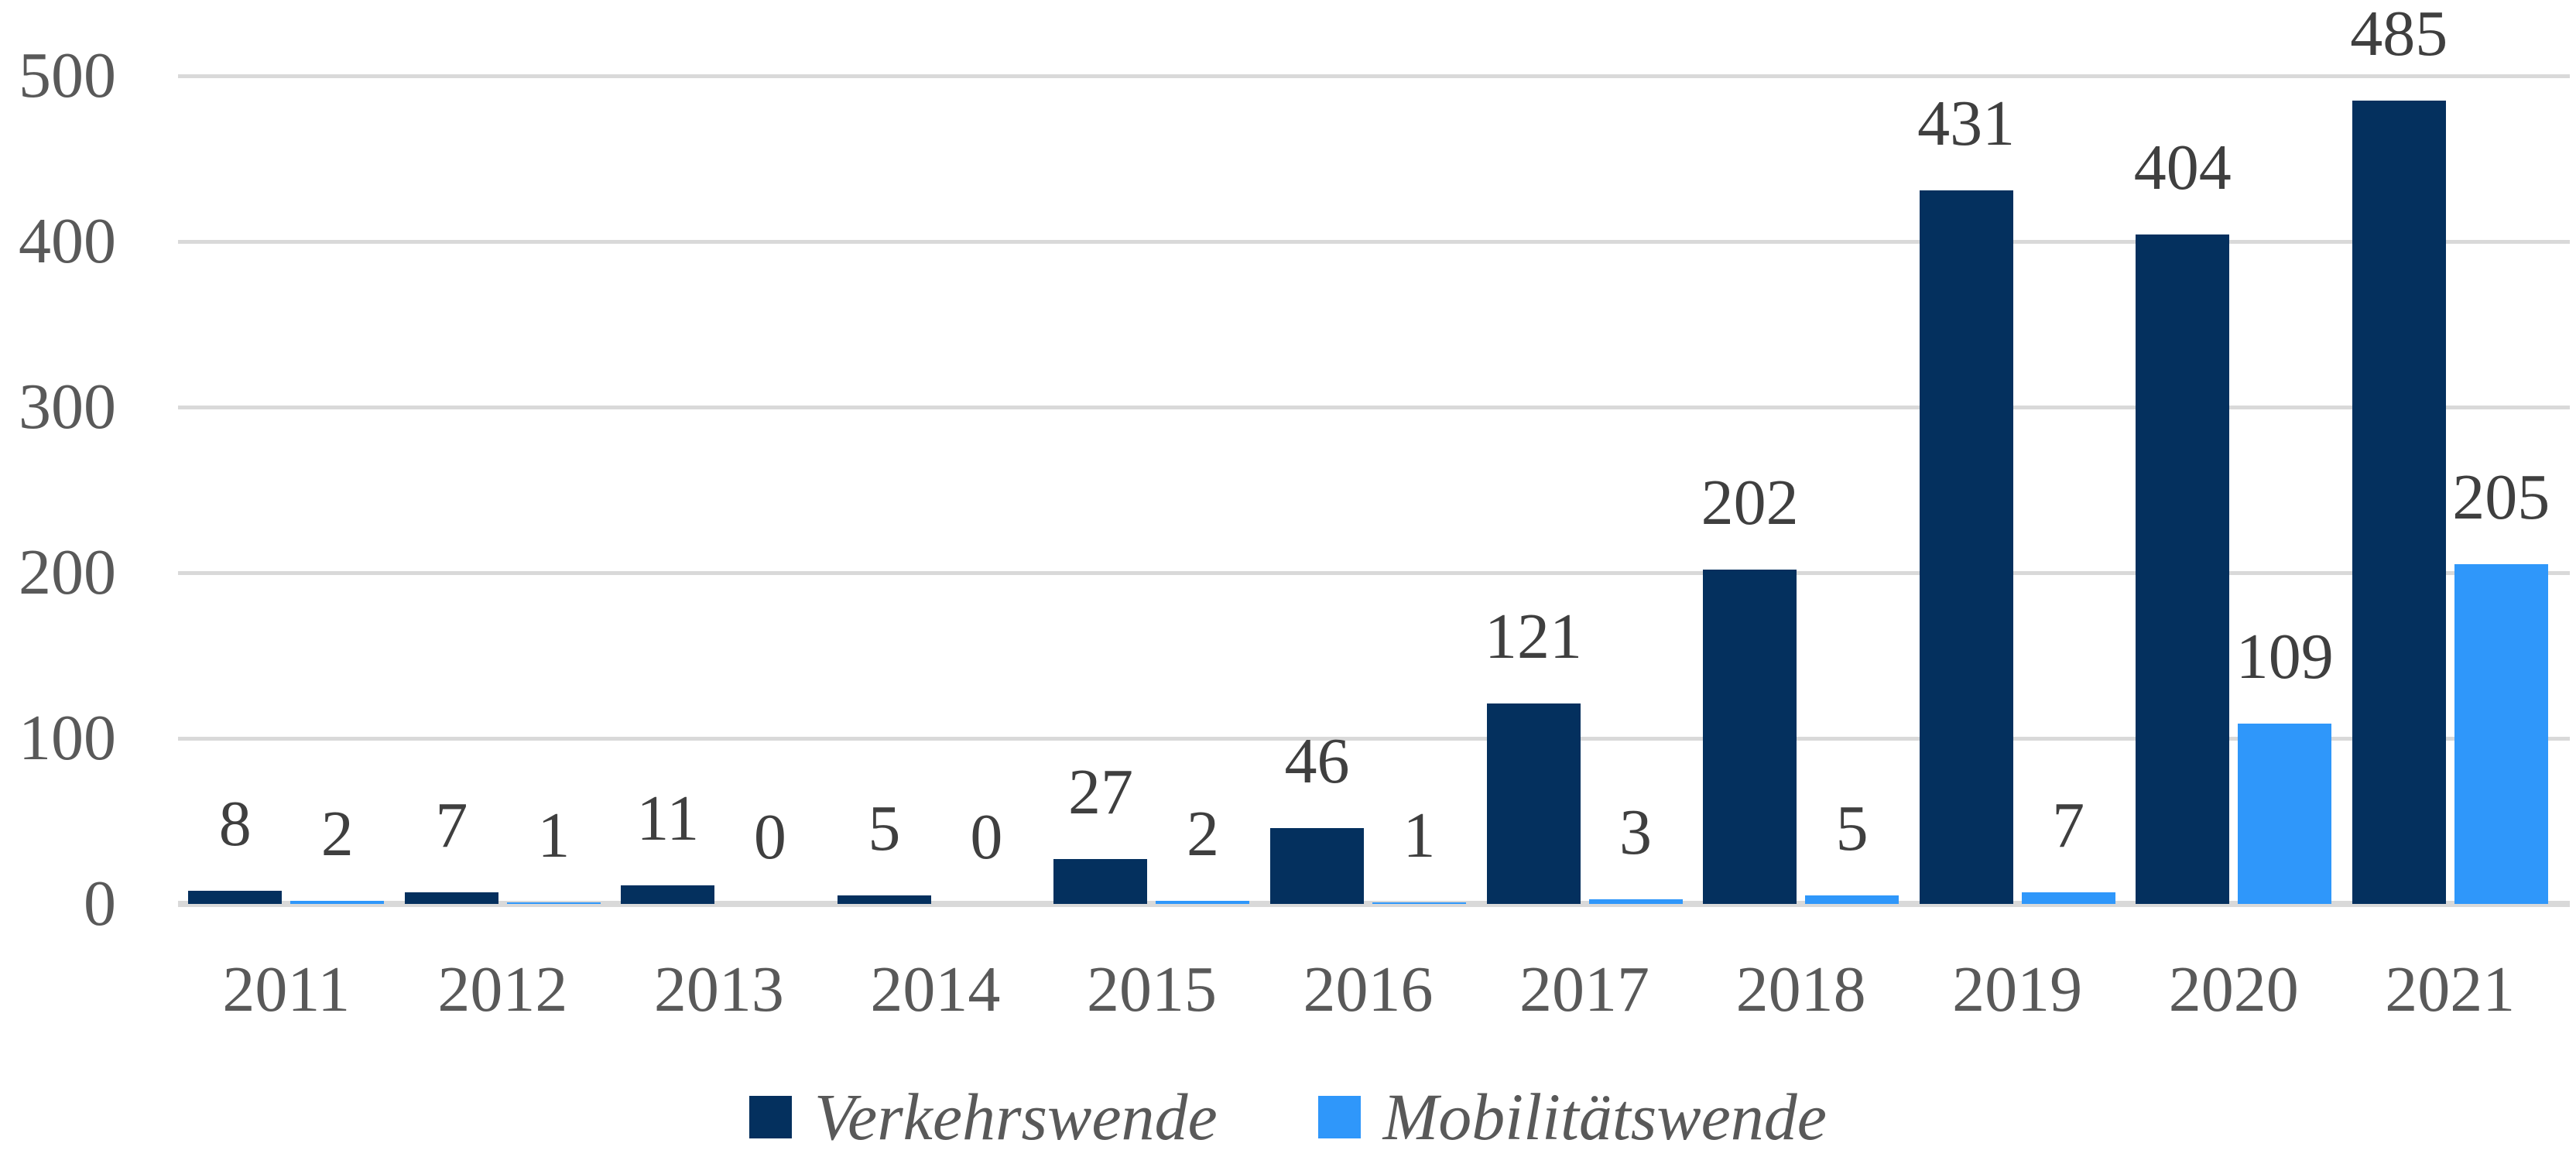  Describe the element at coordinates (1317, 866) in the screenshot. I see `bar-verkehrswende-2016` at that location.